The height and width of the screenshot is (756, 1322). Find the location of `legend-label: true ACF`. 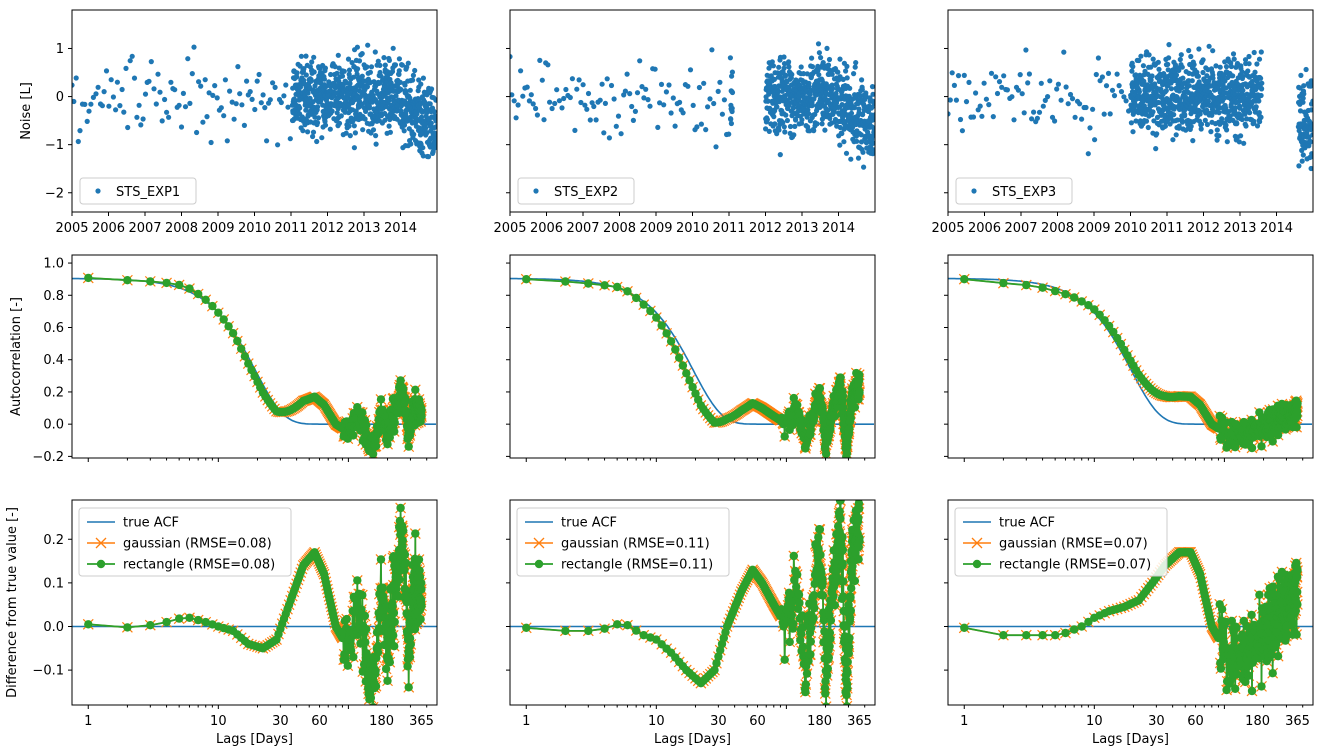

legend-label: true ACF is located at coordinates (151, 523).